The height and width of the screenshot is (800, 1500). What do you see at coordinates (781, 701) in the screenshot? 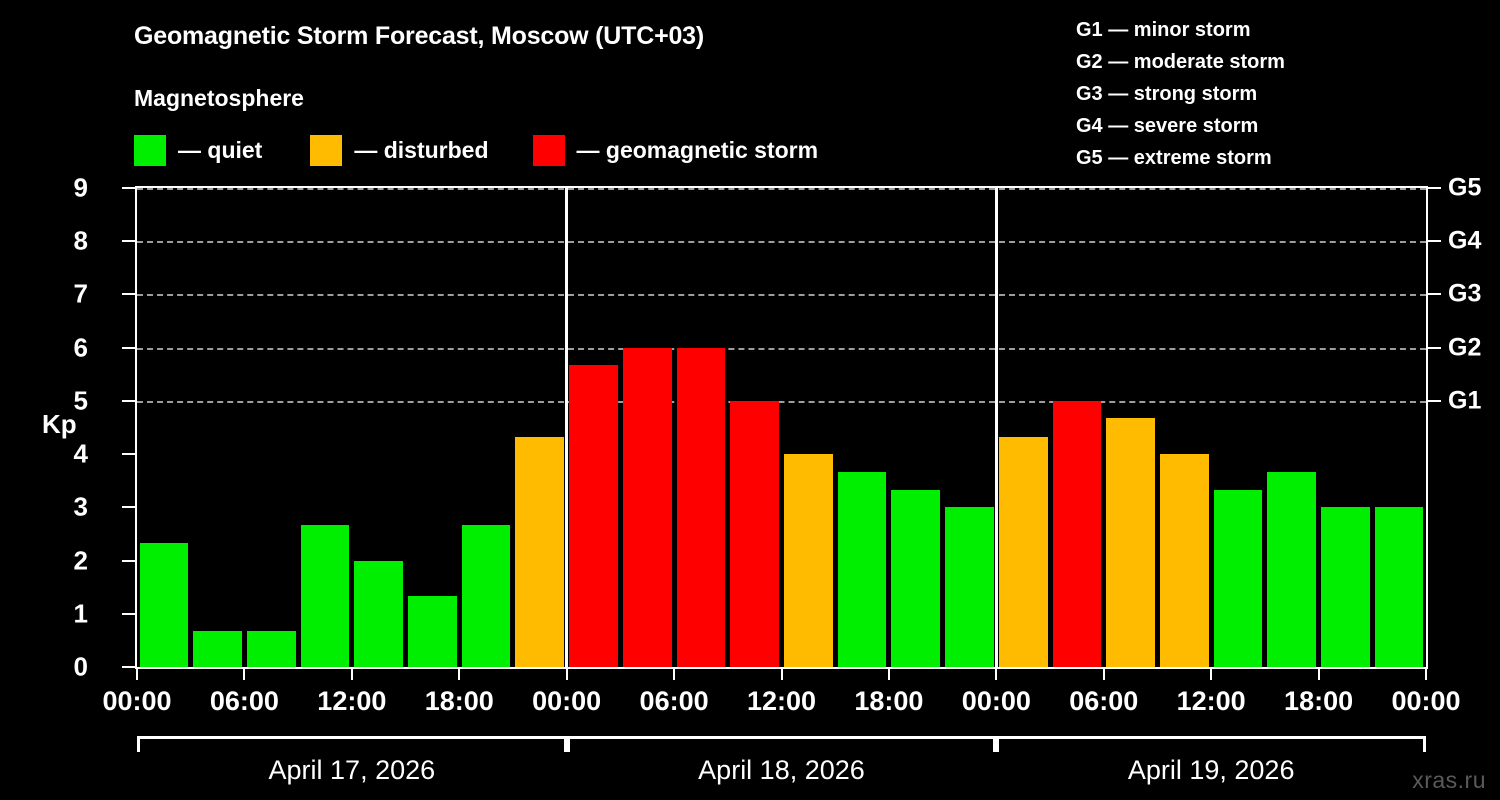
I see `x-tick-label-6: 12:00` at bounding box center [781, 701].